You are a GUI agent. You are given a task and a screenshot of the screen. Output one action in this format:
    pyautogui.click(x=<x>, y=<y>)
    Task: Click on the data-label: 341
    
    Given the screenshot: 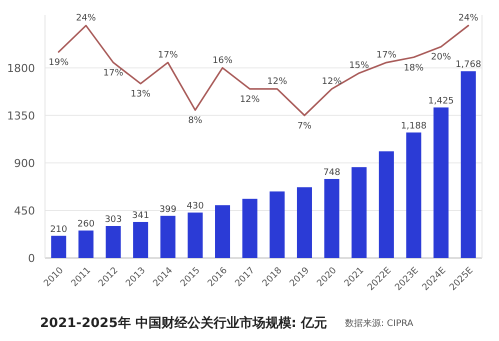 What is the action you would take?
    pyautogui.click(x=141, y=215)
    